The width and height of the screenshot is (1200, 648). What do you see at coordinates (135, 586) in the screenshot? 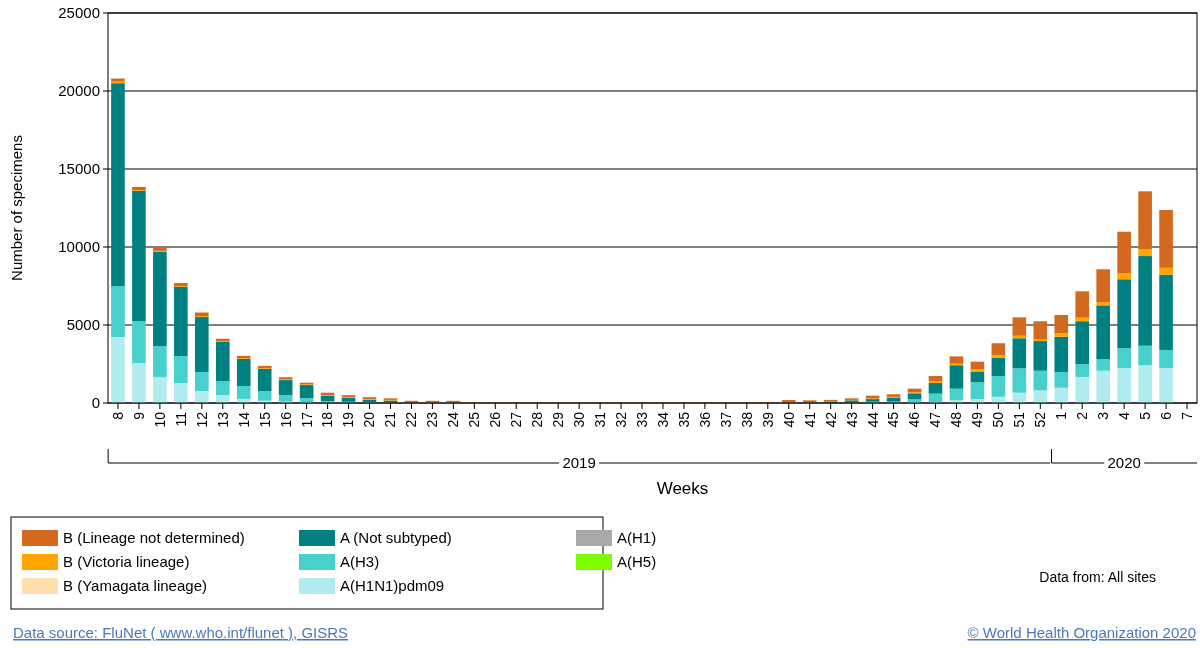
I see `legend-label: B (Yamagata lineage)` at bounding box center [135, 586].